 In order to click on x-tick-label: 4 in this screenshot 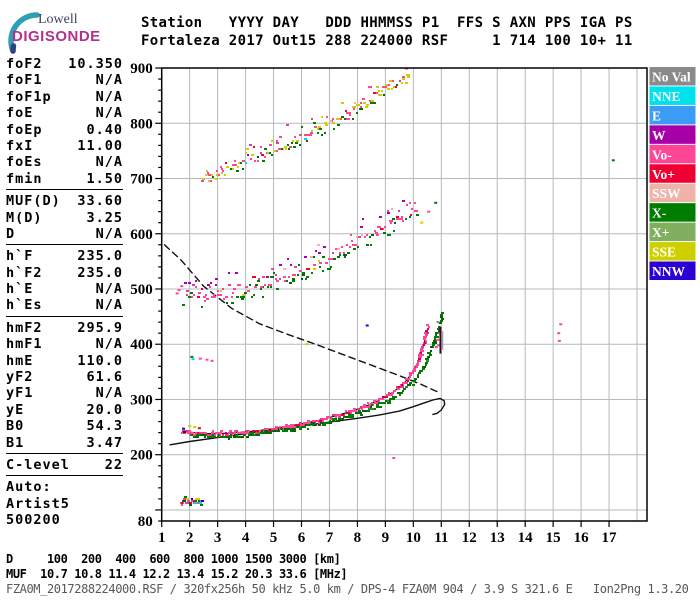, I will do `click(246, 538)`.